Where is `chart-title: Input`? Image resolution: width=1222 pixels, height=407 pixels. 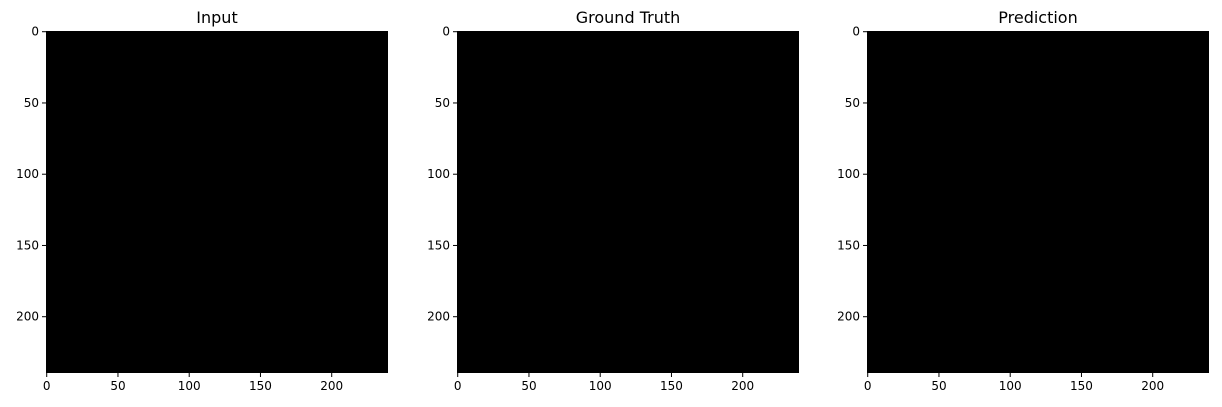
chart-title: Input is located at coordinates (216, 17).